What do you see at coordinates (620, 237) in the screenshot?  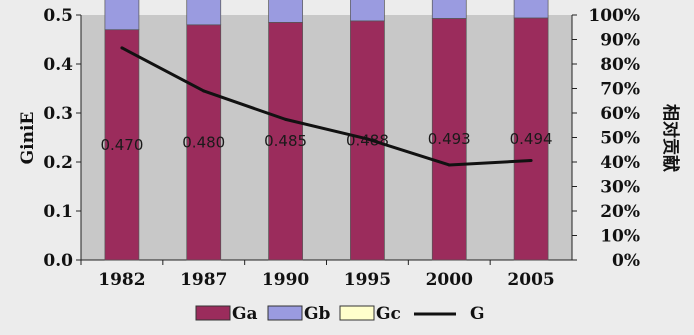 I see `y2-tick-label: 10%` at bounding box center [620, 237].